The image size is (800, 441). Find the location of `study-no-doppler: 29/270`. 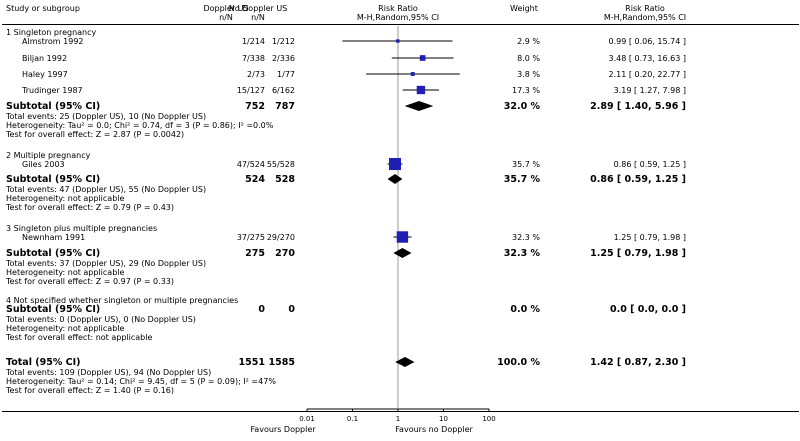

study-no-doppler: 29/270 is located at coordinates (280, 237).